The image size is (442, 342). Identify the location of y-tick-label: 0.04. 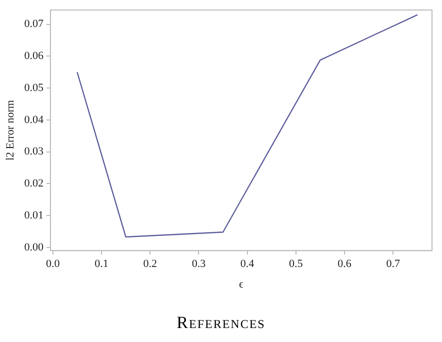
(34, 120).